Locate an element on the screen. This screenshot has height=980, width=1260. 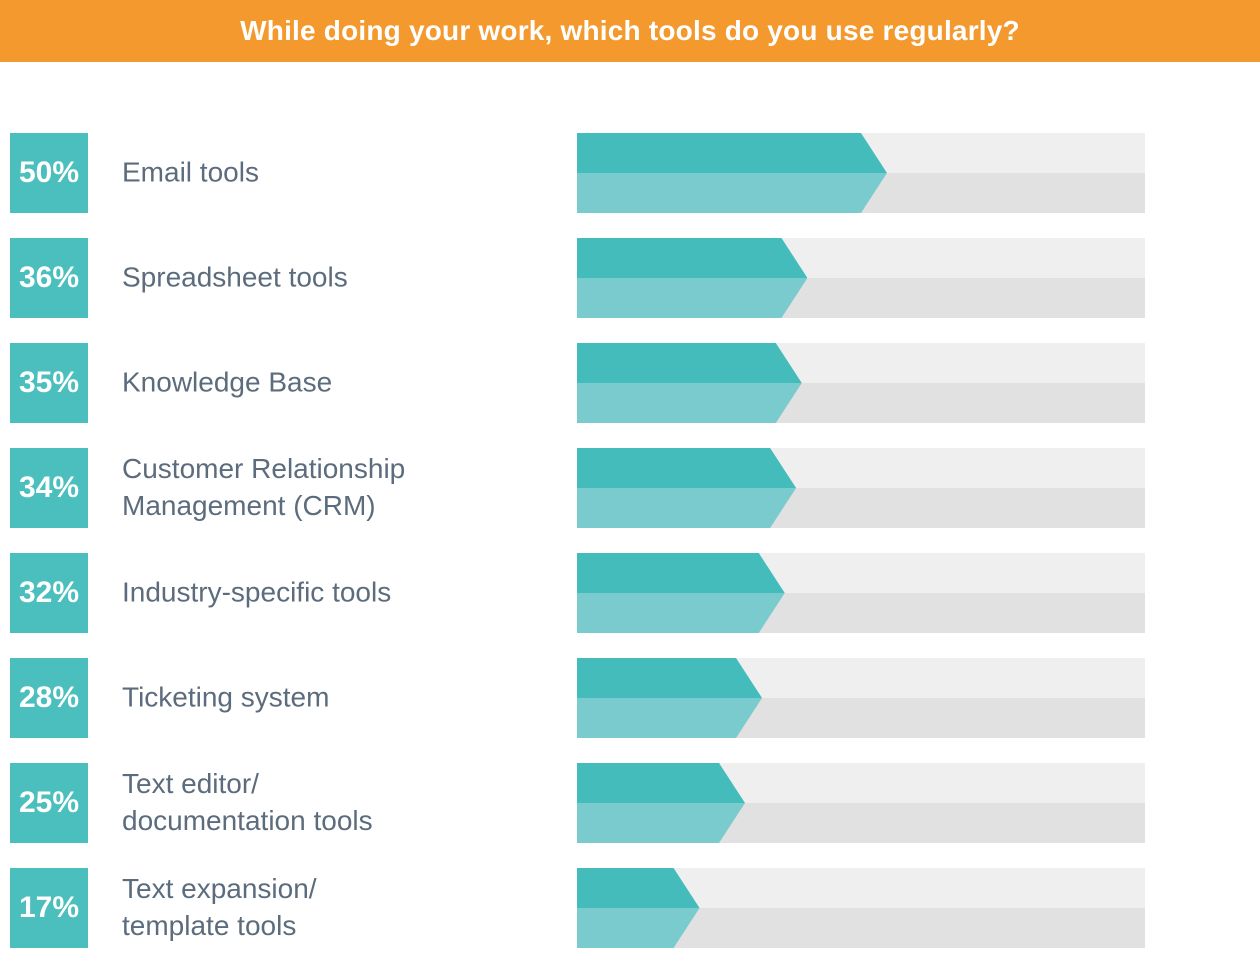
chart-row: 25% Text editor/ documentation tools is located at coordinates (630, 803).